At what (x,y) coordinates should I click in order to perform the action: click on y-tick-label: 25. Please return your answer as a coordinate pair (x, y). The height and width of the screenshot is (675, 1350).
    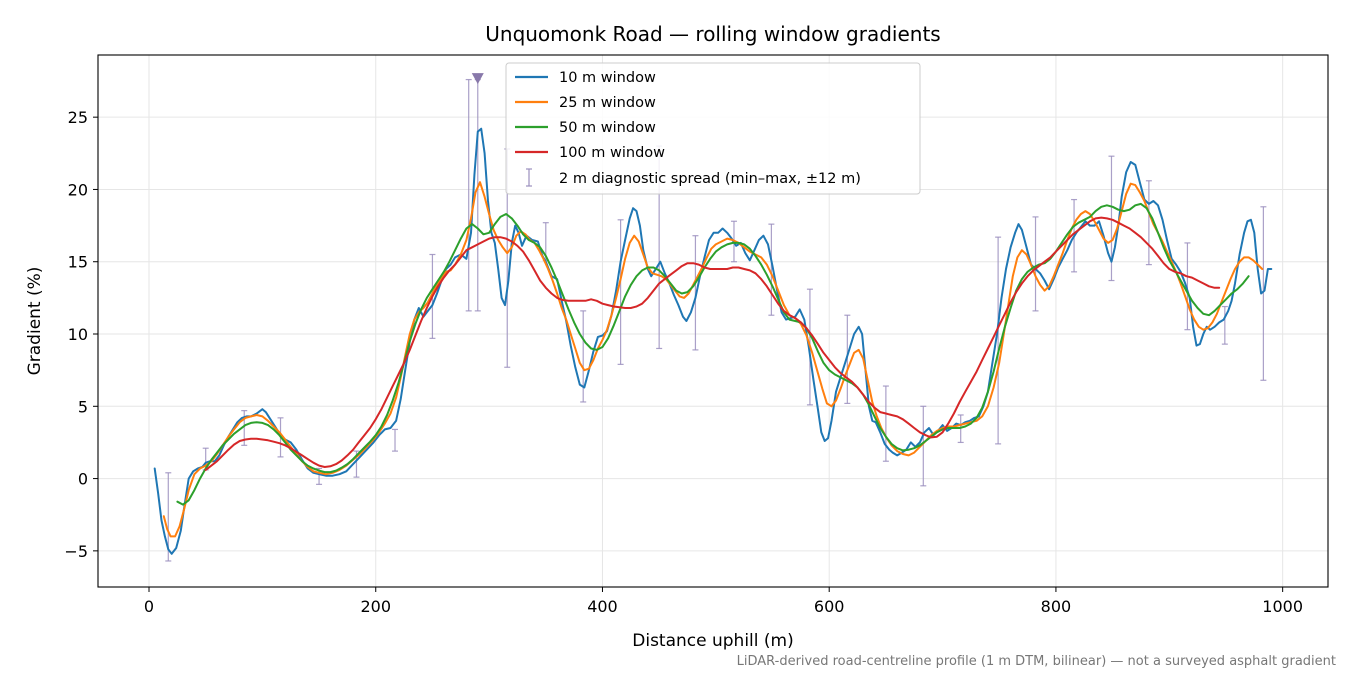
    Looking at the image, I should click on (78, 117).